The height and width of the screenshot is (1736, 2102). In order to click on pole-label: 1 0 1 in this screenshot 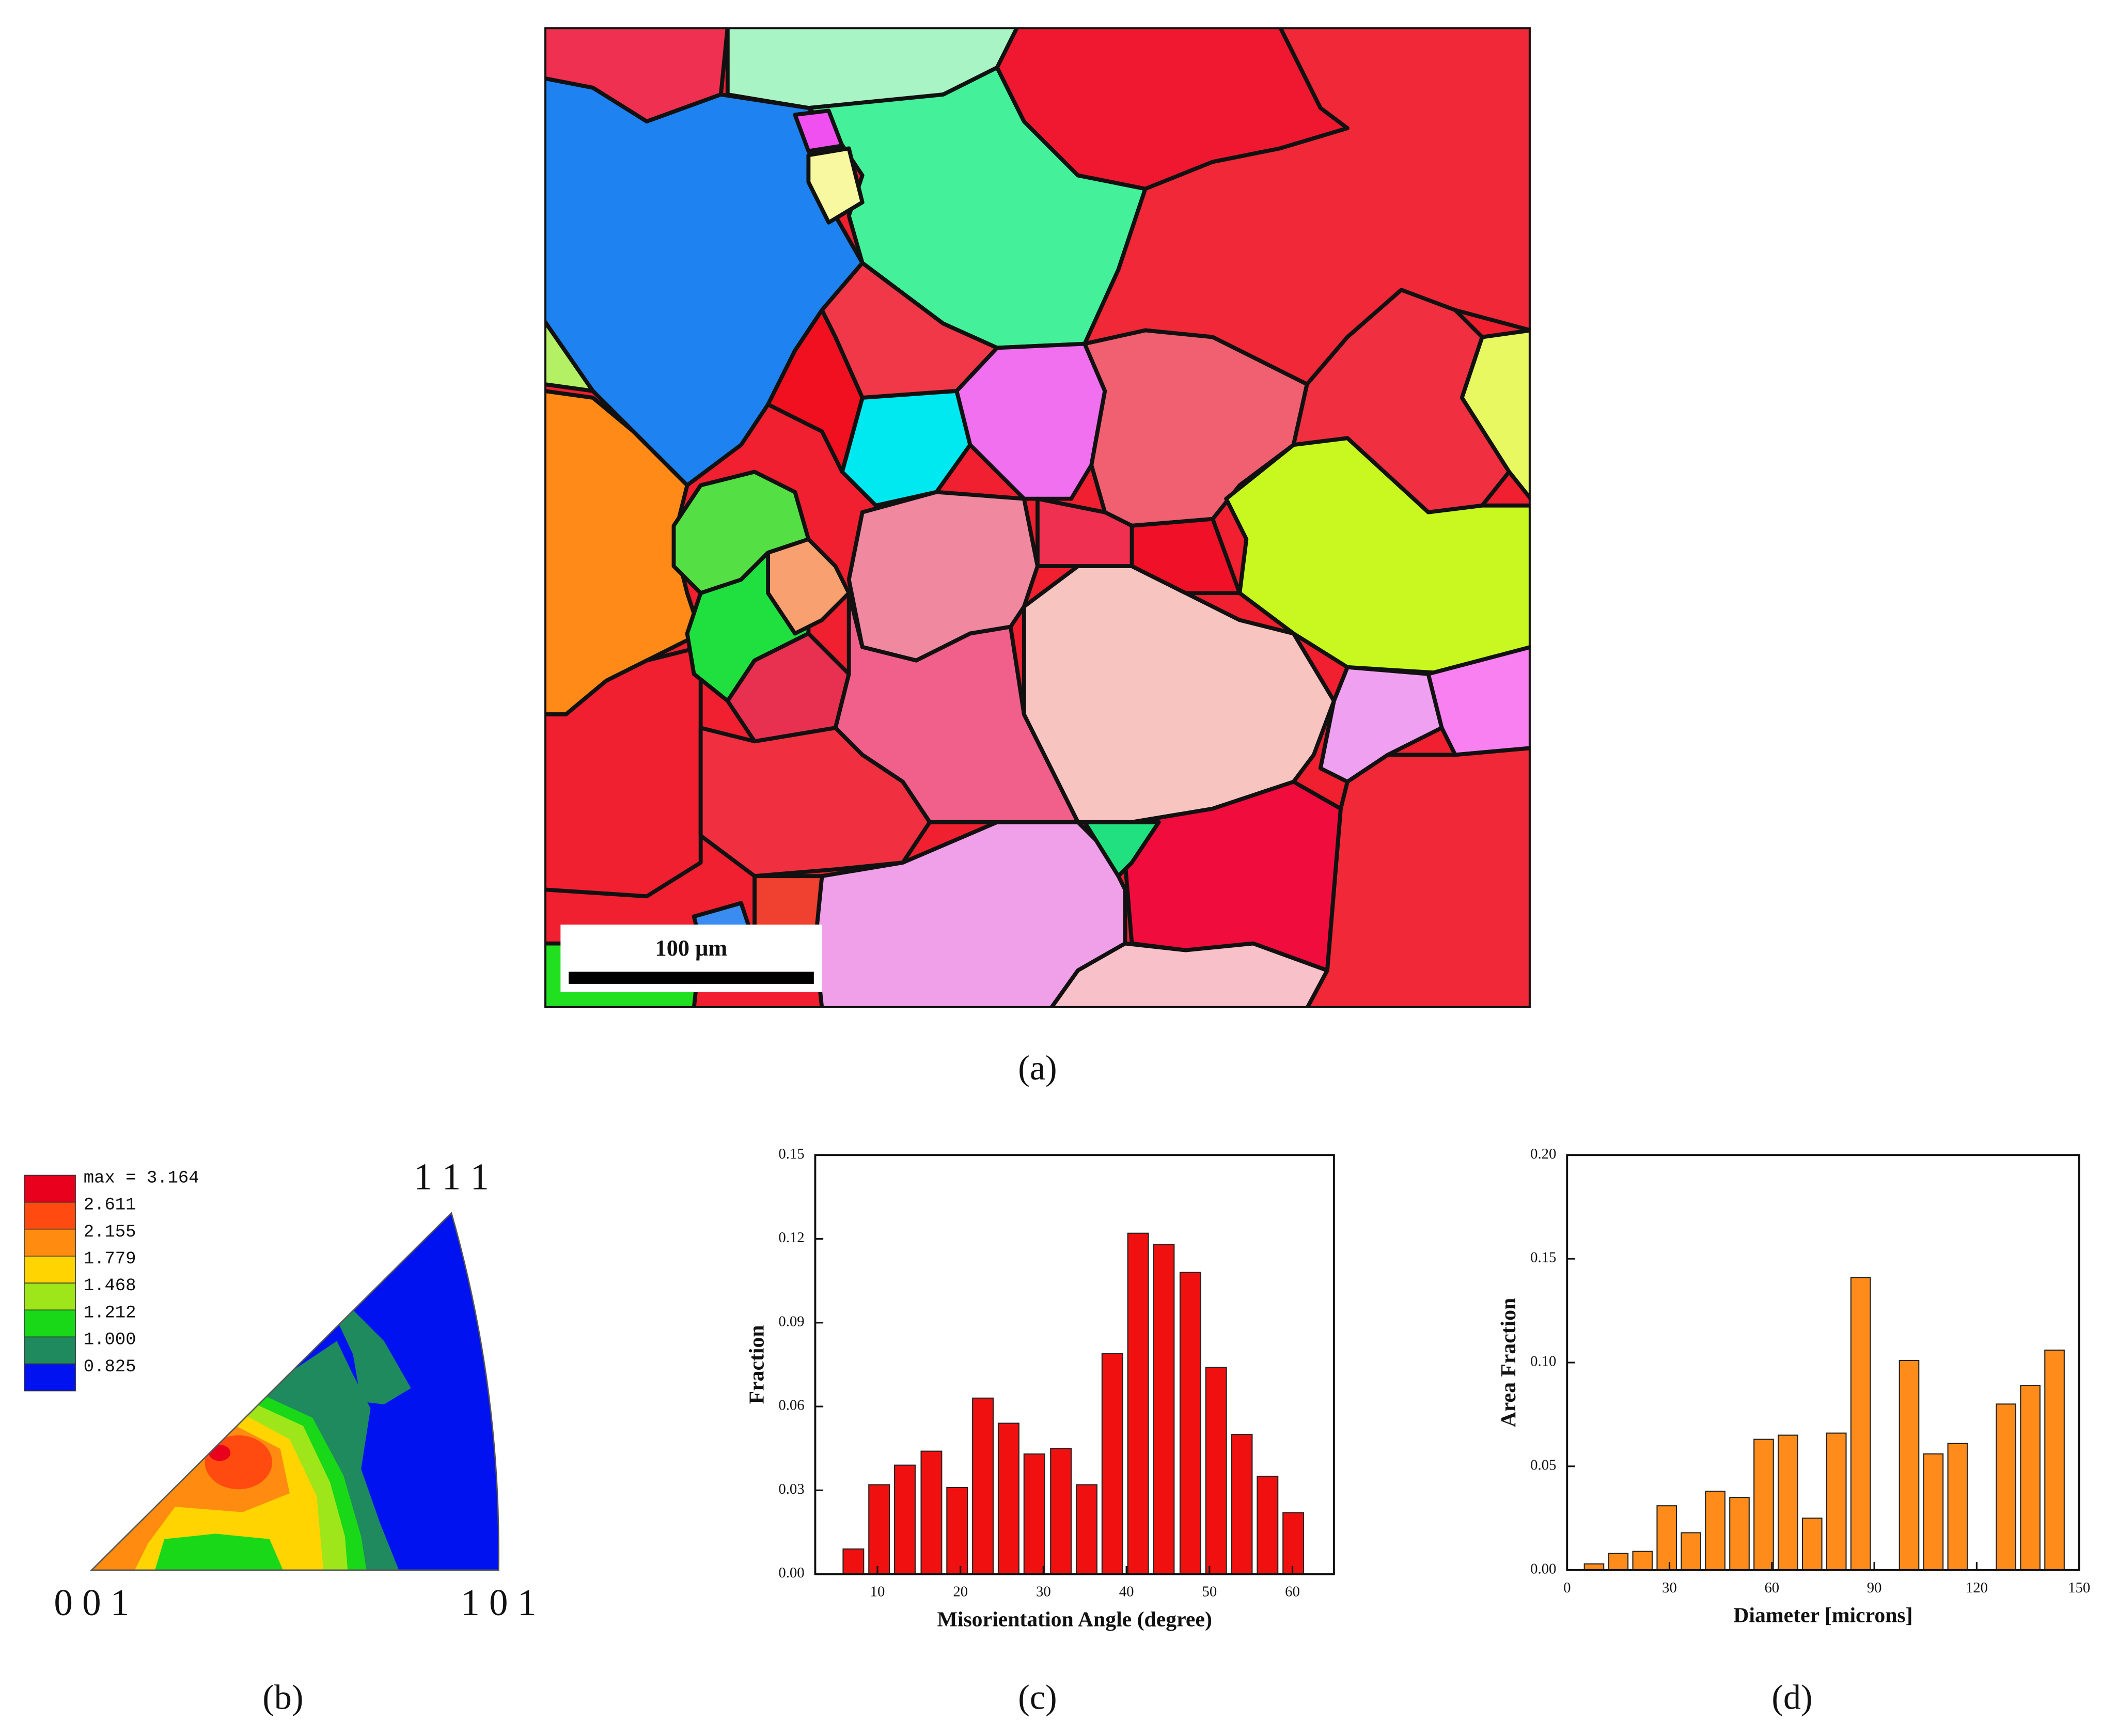, I will do `click(498, 1602)`.